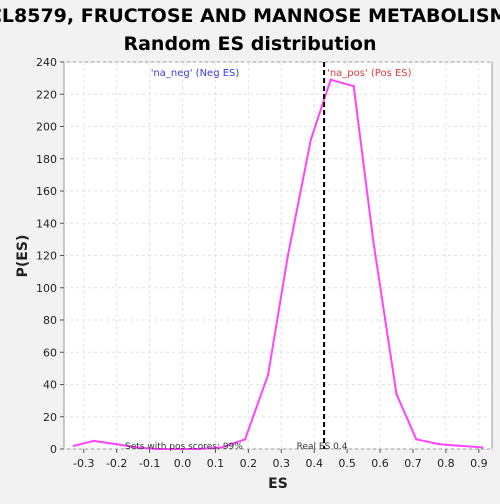 This screenshot has width=500, height=504. What do you see at coordinates (50, 417) in the screenshot?
I see `y-tick-label: 20` at bounding box center [50, 417].